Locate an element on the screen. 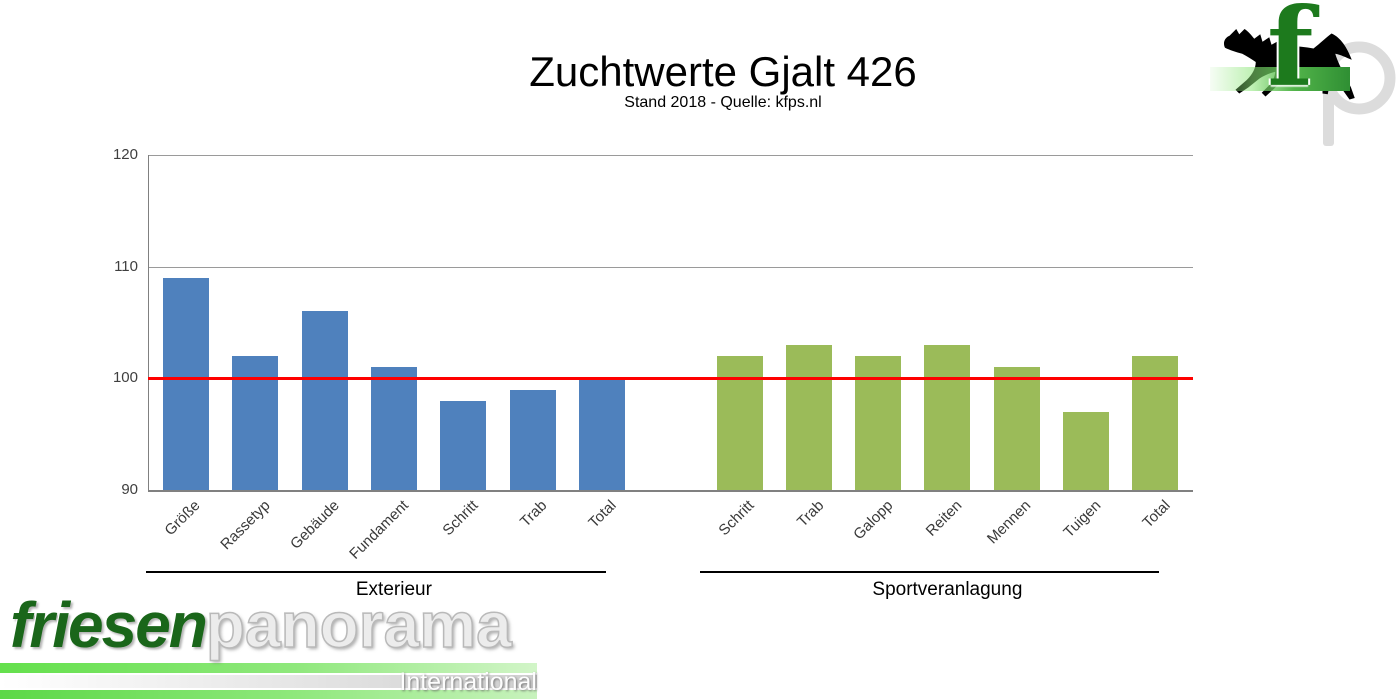 The image size is (1400, 700). x-tick-label-rassetyp: Rassetyp is located at coordinates (245, 525).